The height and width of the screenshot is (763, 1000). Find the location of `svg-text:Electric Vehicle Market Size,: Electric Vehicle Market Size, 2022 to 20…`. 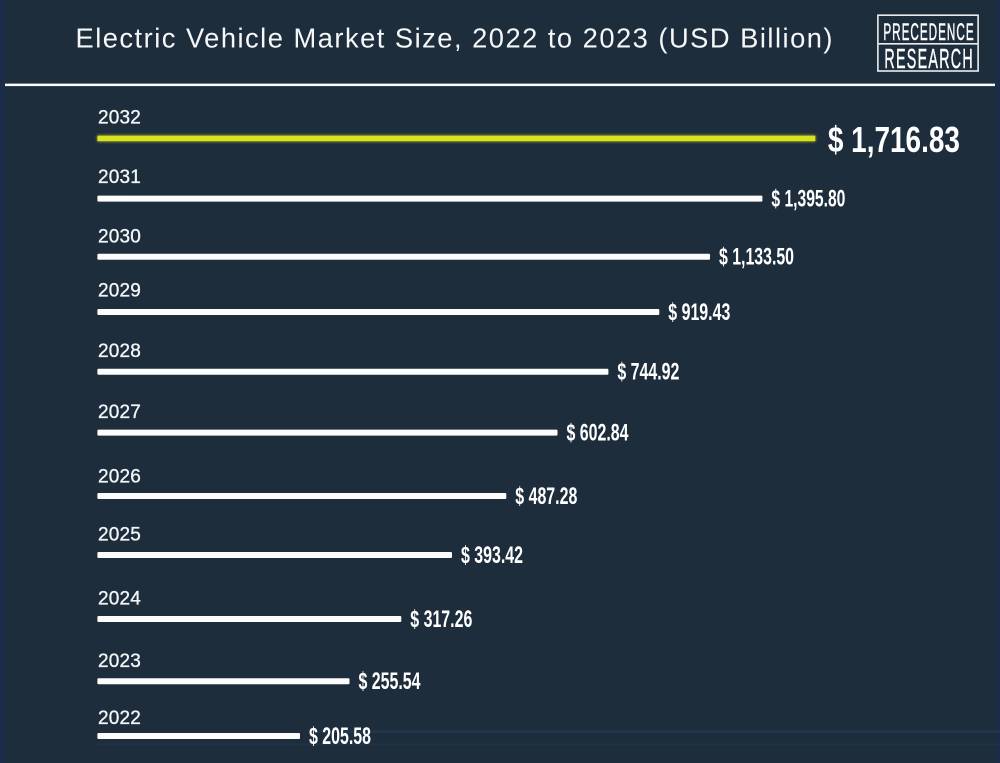

svg-text:Electric Vehicle Market Size,: Electric Vehicle Market Size, 2022 to 20… is located at coordinates (454, 37).